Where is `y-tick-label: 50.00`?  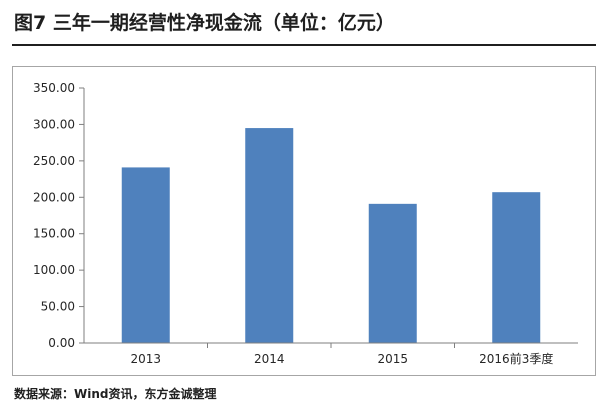
y-tick-label: 50.00 is located at coordinates (58, 307).